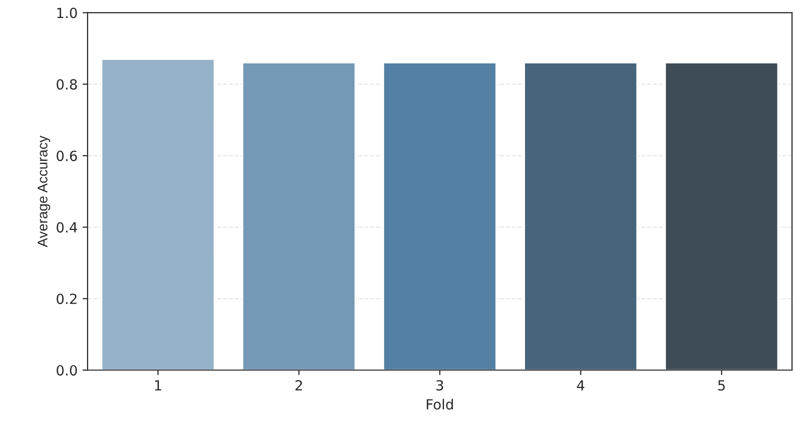 The image size is (796, 423). What do you see at coordinates (66, 299) in the screenshot?
I see `y-tick-label: 0.2` at bounding box center [66, 299].